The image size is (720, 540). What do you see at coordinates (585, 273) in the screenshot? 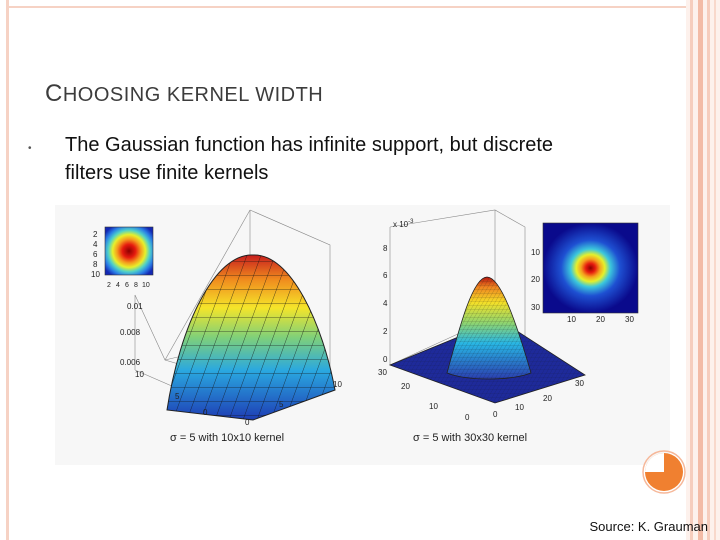
I see `right-heatmap-inset: 10 20 30 10 20 30` at bounding box center [585, 273].